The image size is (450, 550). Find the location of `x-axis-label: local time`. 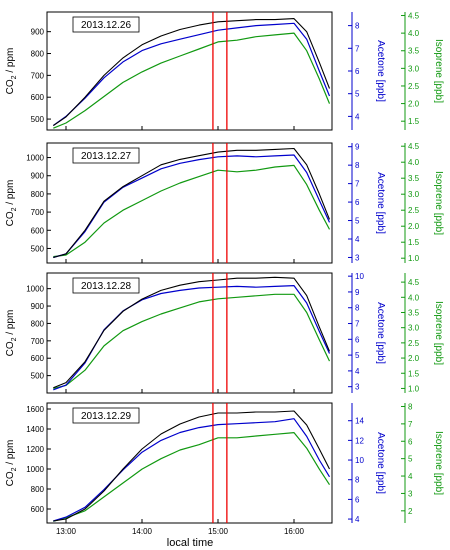

x-axis-label: local time is located at coordinates (190, 543).